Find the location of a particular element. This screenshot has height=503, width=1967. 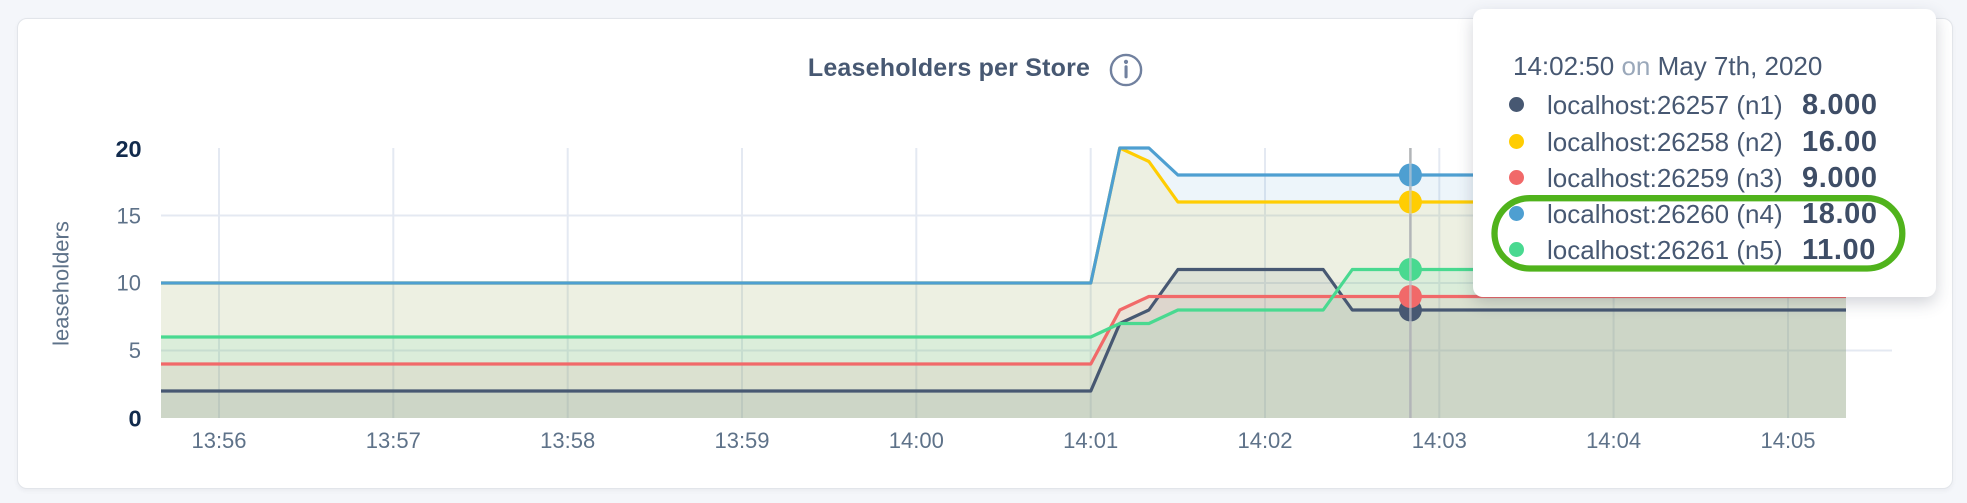

svg-text: 0 is located at coordinates (135, 419).